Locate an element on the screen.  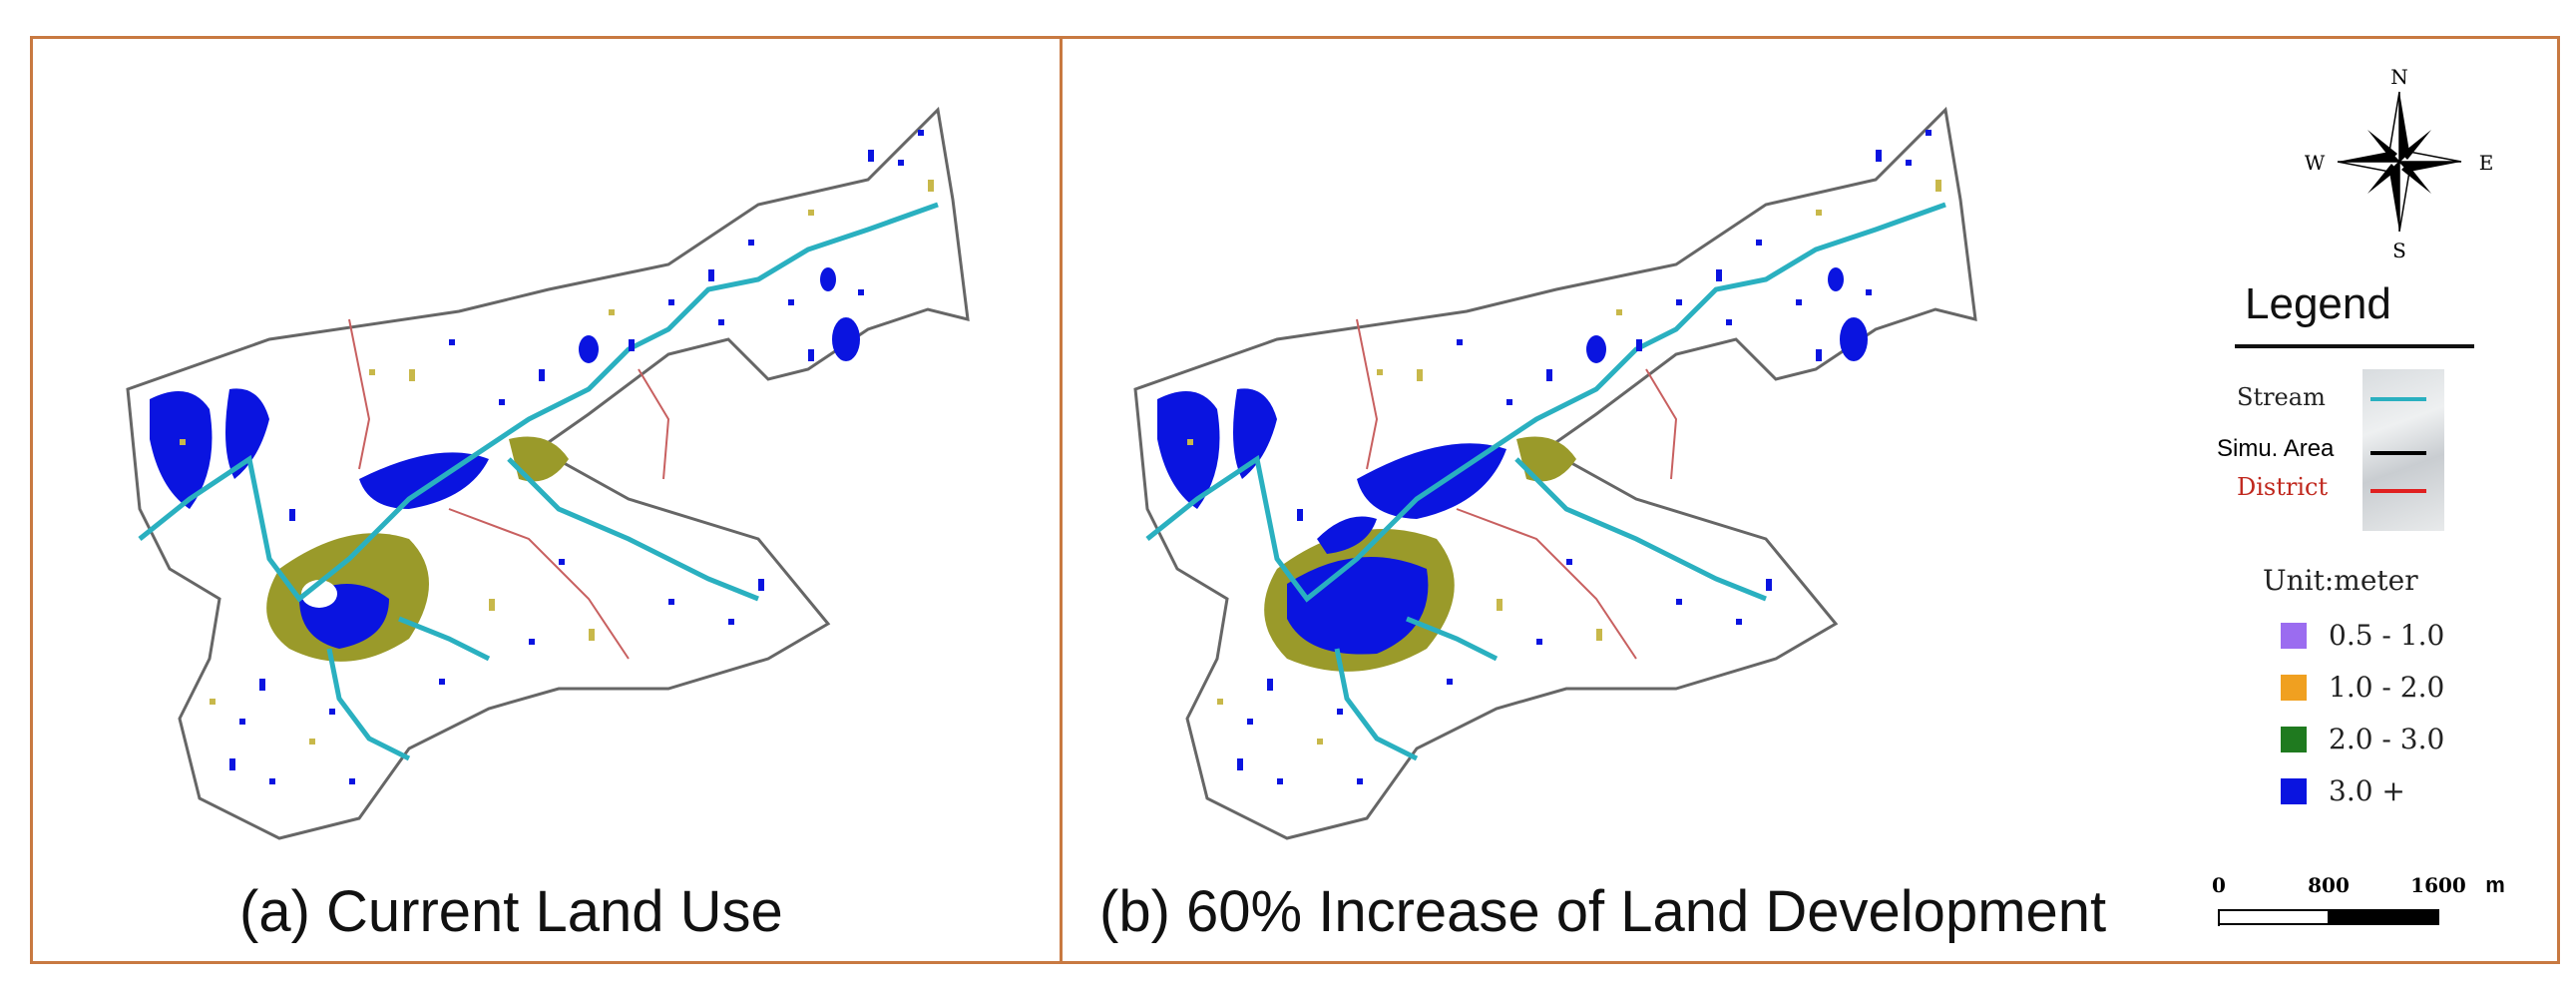
scale-bar: 0 800 1600 m is located at coordinates (2360, 907).